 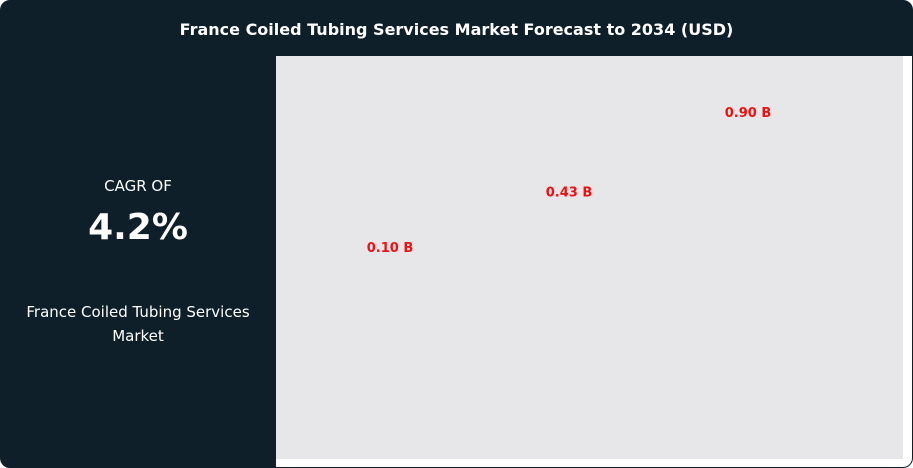 I want to click on cagr-value: 4.2%, so click(x=138, y=227).